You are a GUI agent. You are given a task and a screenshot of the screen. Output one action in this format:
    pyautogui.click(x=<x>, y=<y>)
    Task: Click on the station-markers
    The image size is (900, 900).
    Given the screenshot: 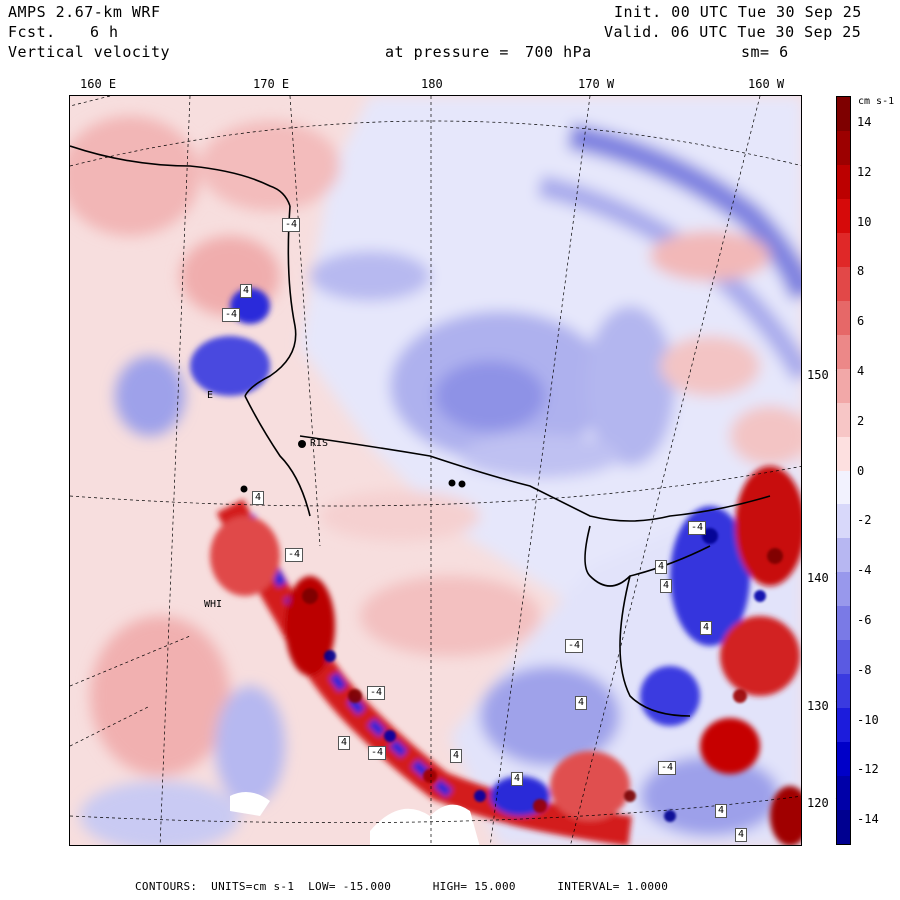 What is the action you would take?
    pyautogui.click(x=353, y=466)
    